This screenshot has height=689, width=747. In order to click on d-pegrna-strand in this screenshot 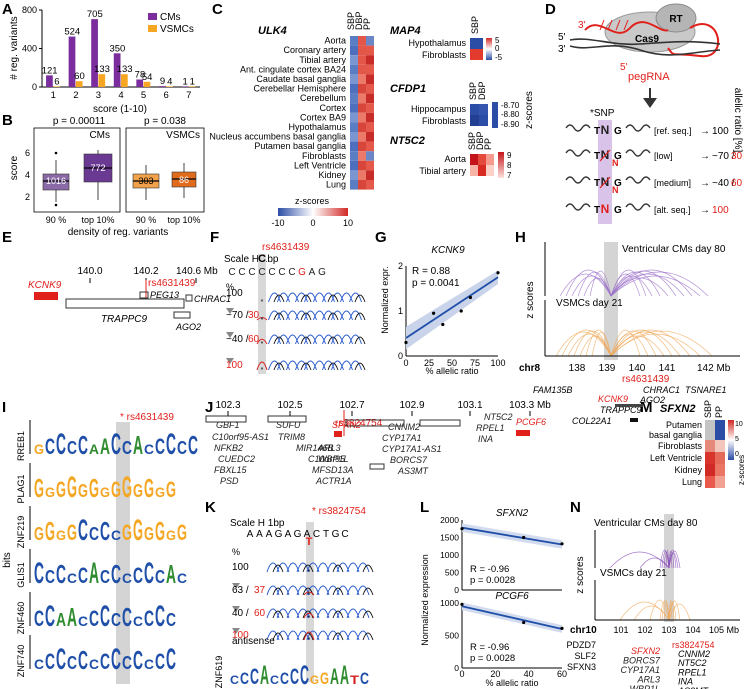, I will do `click(626, 27)`.